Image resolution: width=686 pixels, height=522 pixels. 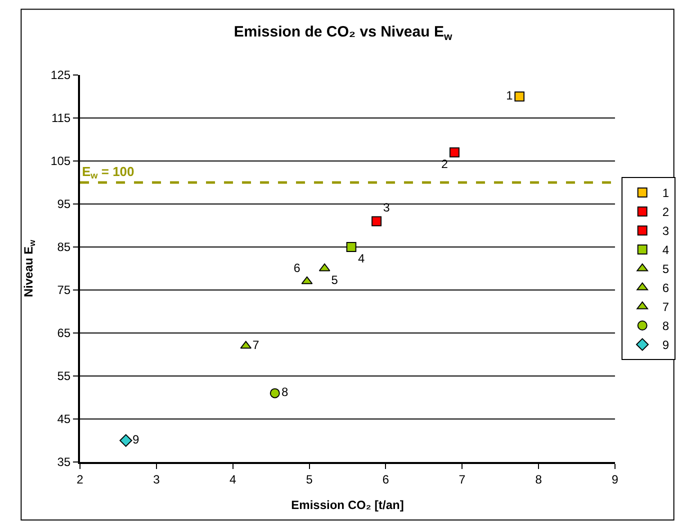 What do you see at coordinates (64, 333) in the screenshot?
I see `y-tick-label: 65` at bounding box center [64, 333].